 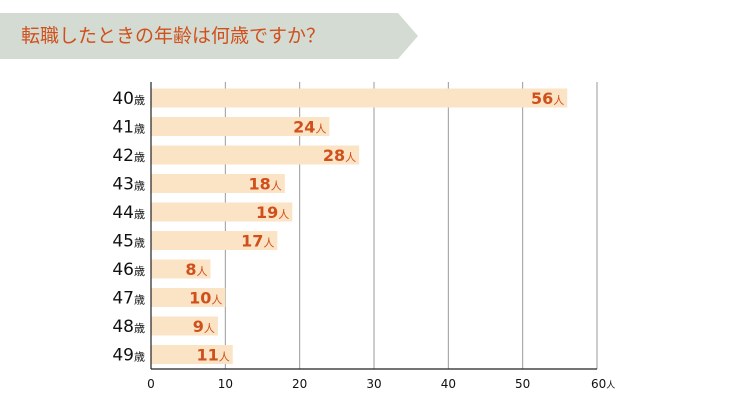 What do you see at coordinates (448, 384) in the screenshot?
I see `x-tick-label: 40` at bounding box center [448, 384].